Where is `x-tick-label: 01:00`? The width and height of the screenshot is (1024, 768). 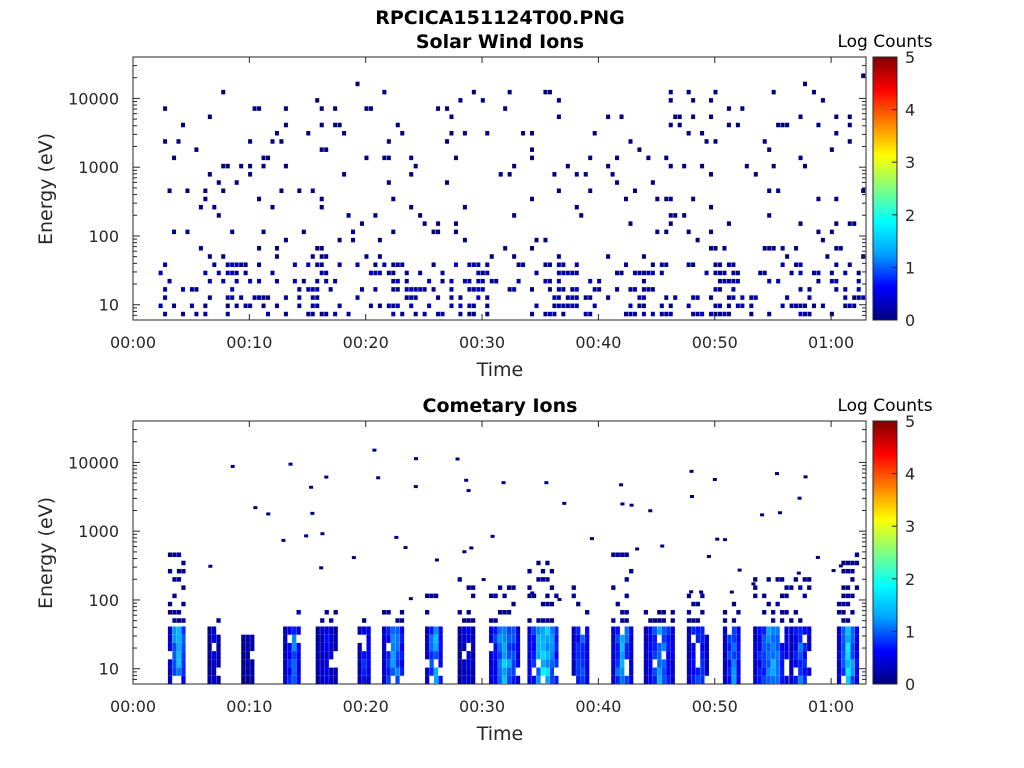
x-tick-label: 01:00 is located at coordinates (831, 342).